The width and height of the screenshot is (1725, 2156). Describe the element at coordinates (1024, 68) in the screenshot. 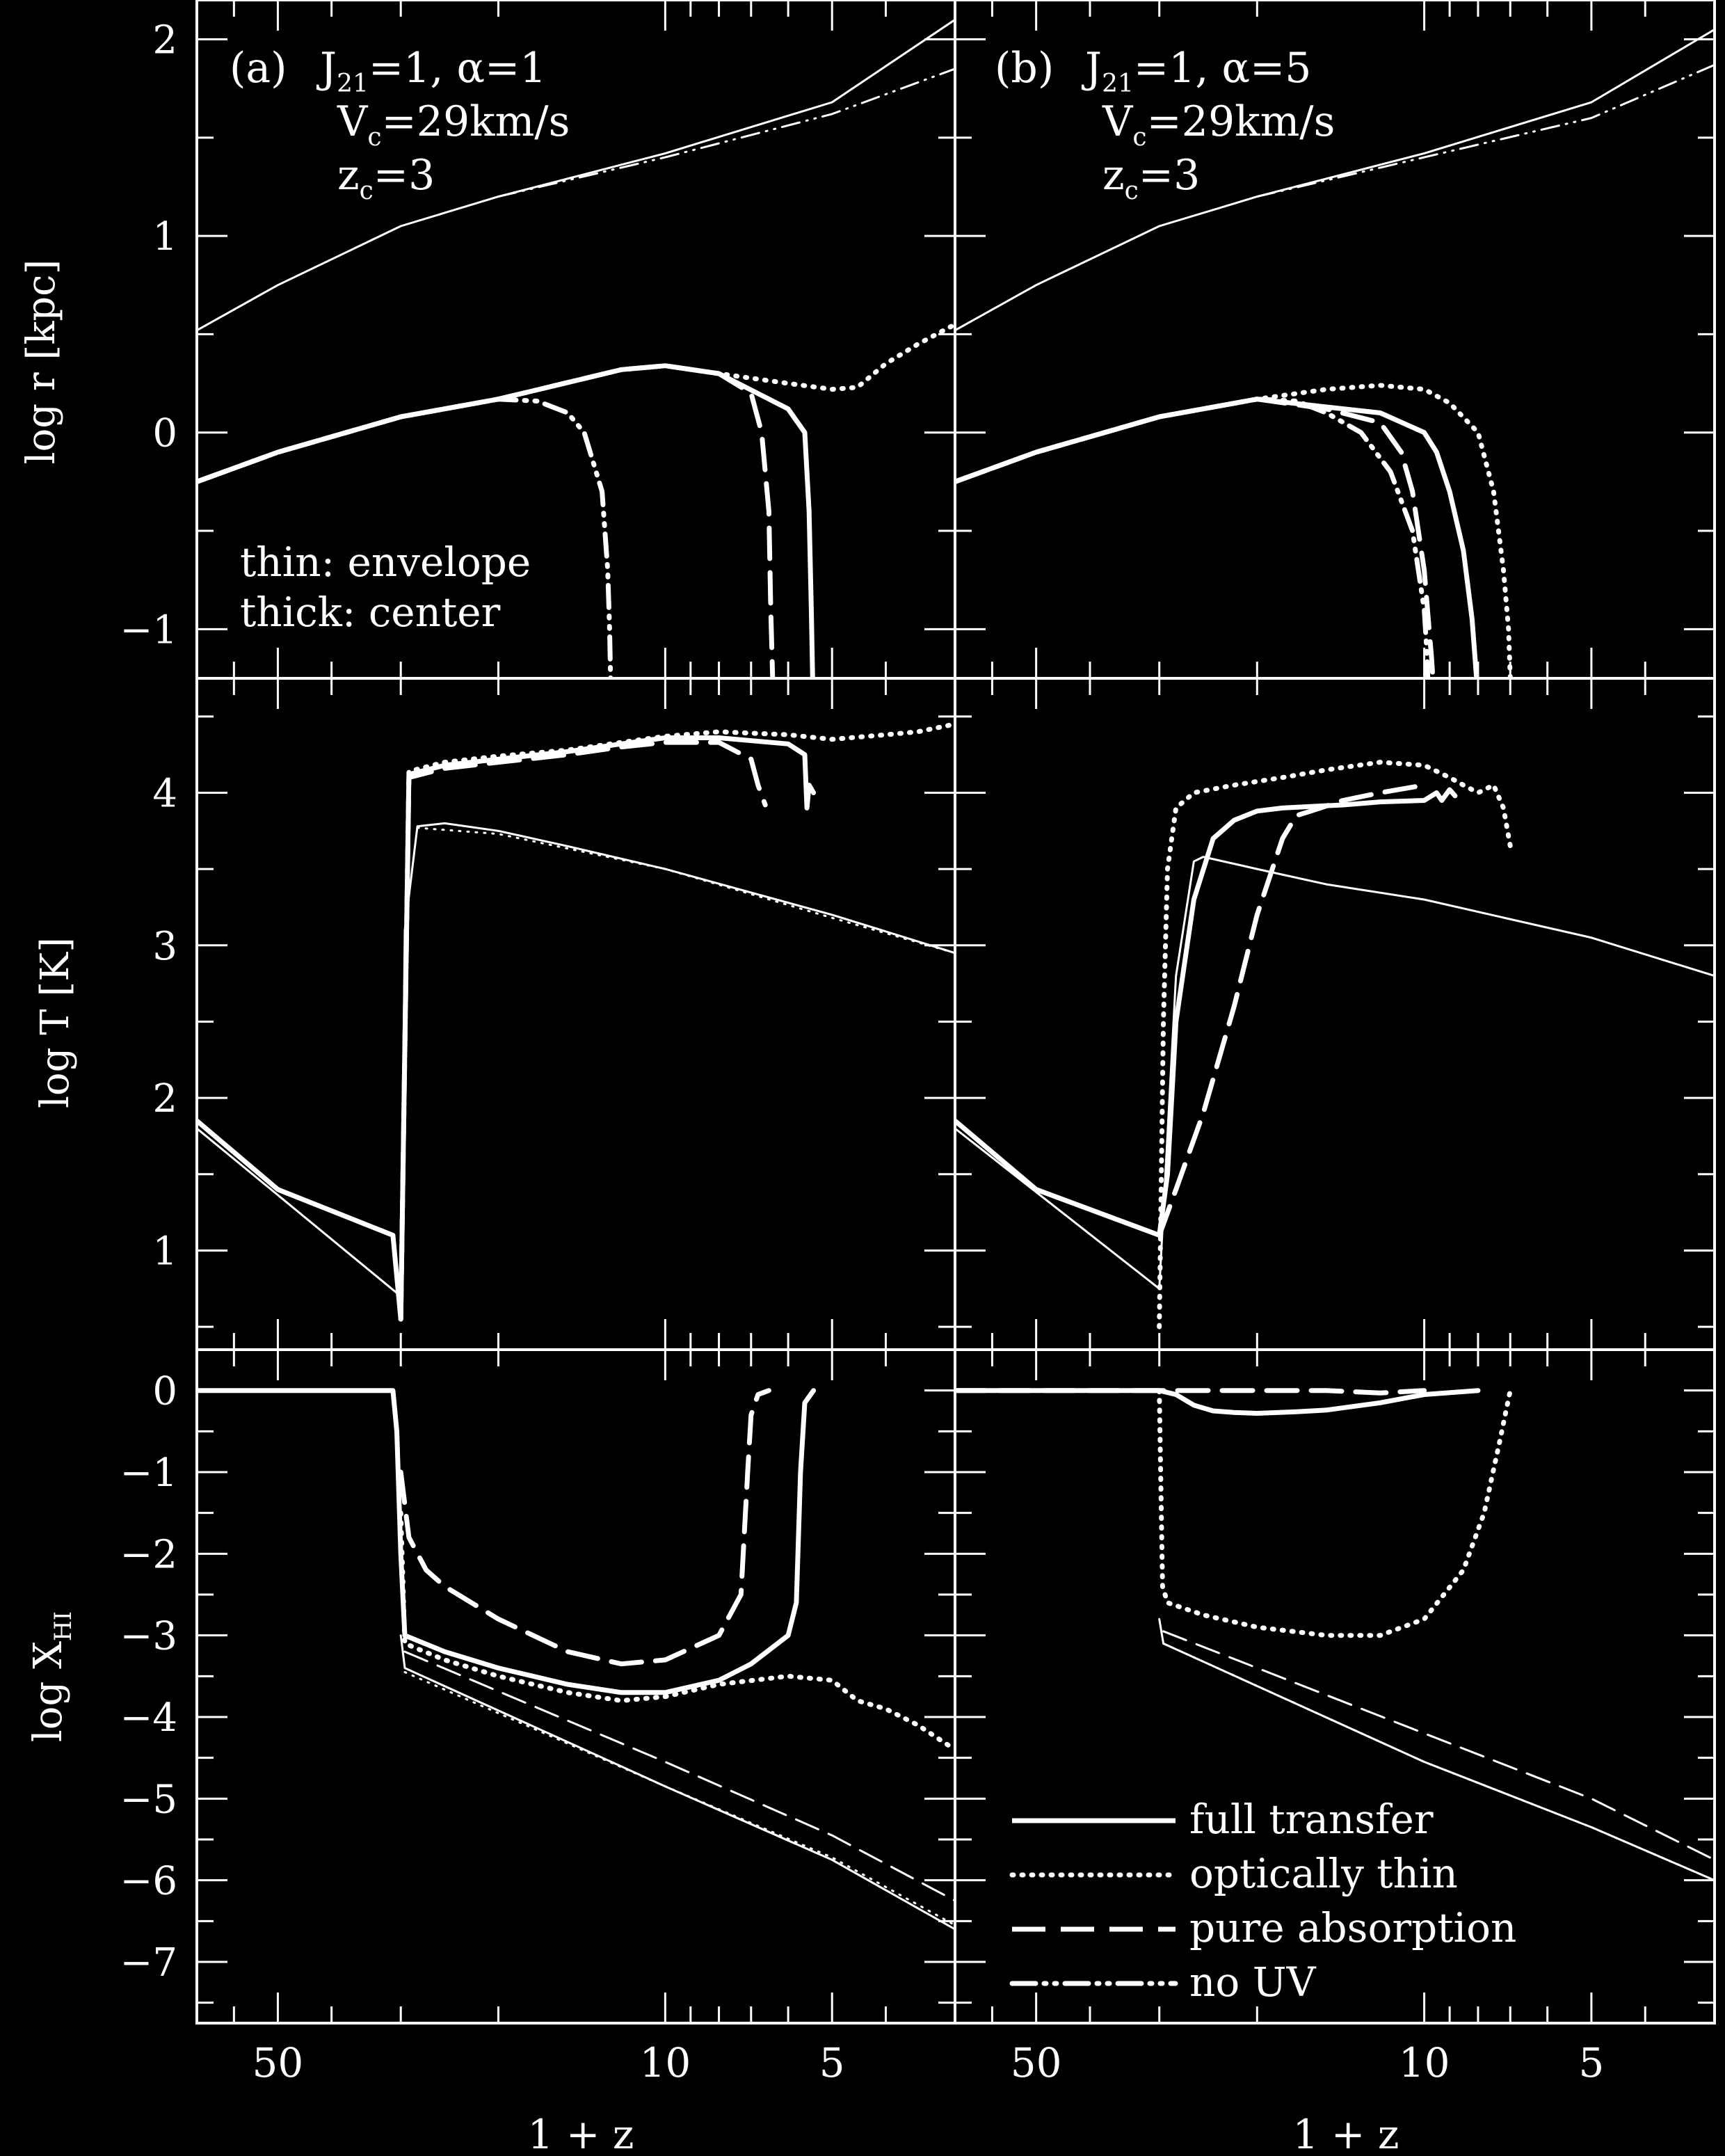

I see `panel-b-tag: (b)` at that location.